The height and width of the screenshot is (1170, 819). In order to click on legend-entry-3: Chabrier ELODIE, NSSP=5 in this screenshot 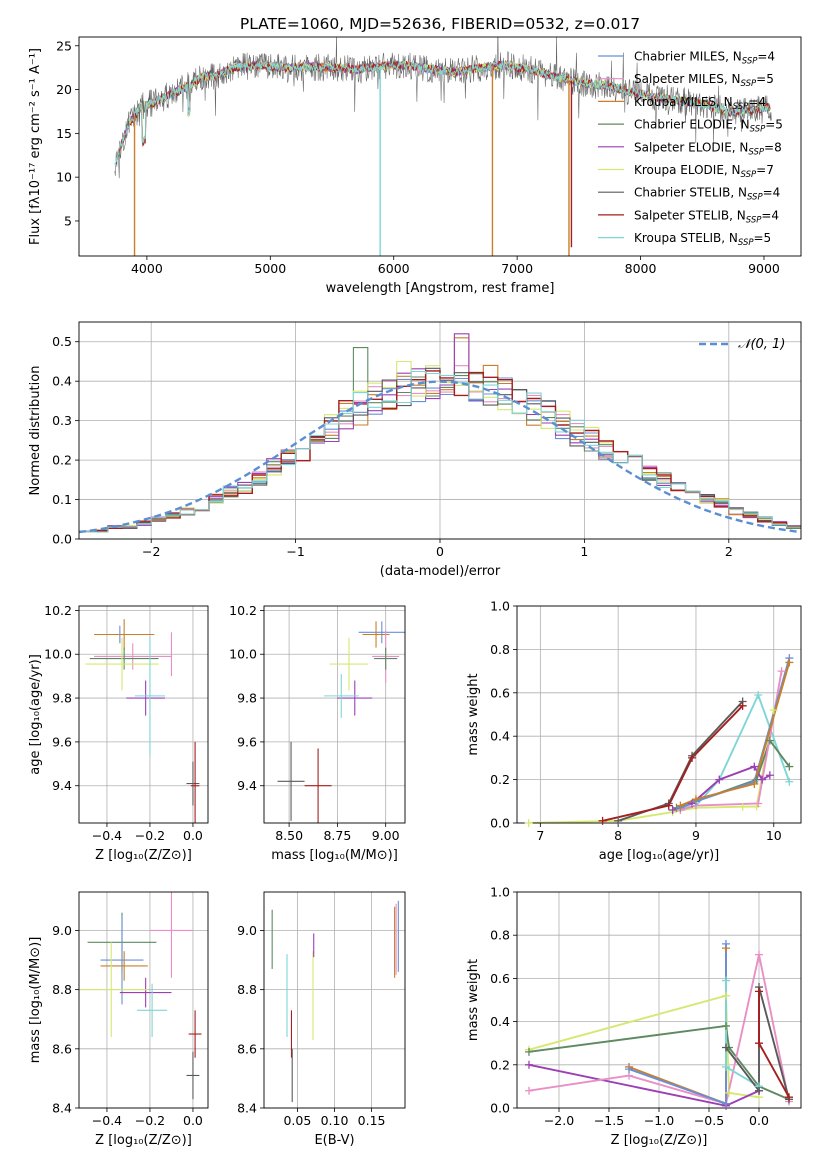, I will do `click(708, 126)`.